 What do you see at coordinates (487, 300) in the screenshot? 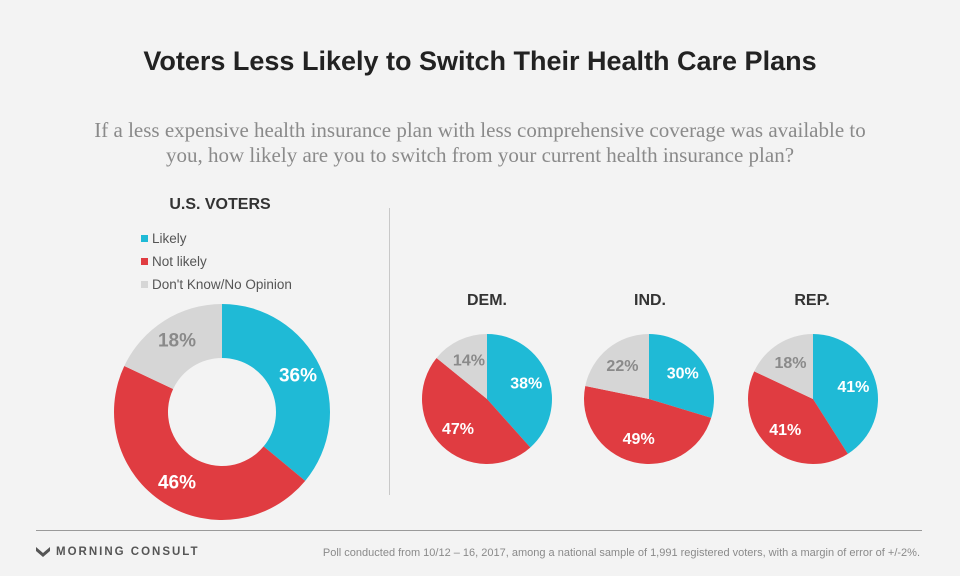
I see `dem-heading: DEM.` at bounding box center [487, 300].